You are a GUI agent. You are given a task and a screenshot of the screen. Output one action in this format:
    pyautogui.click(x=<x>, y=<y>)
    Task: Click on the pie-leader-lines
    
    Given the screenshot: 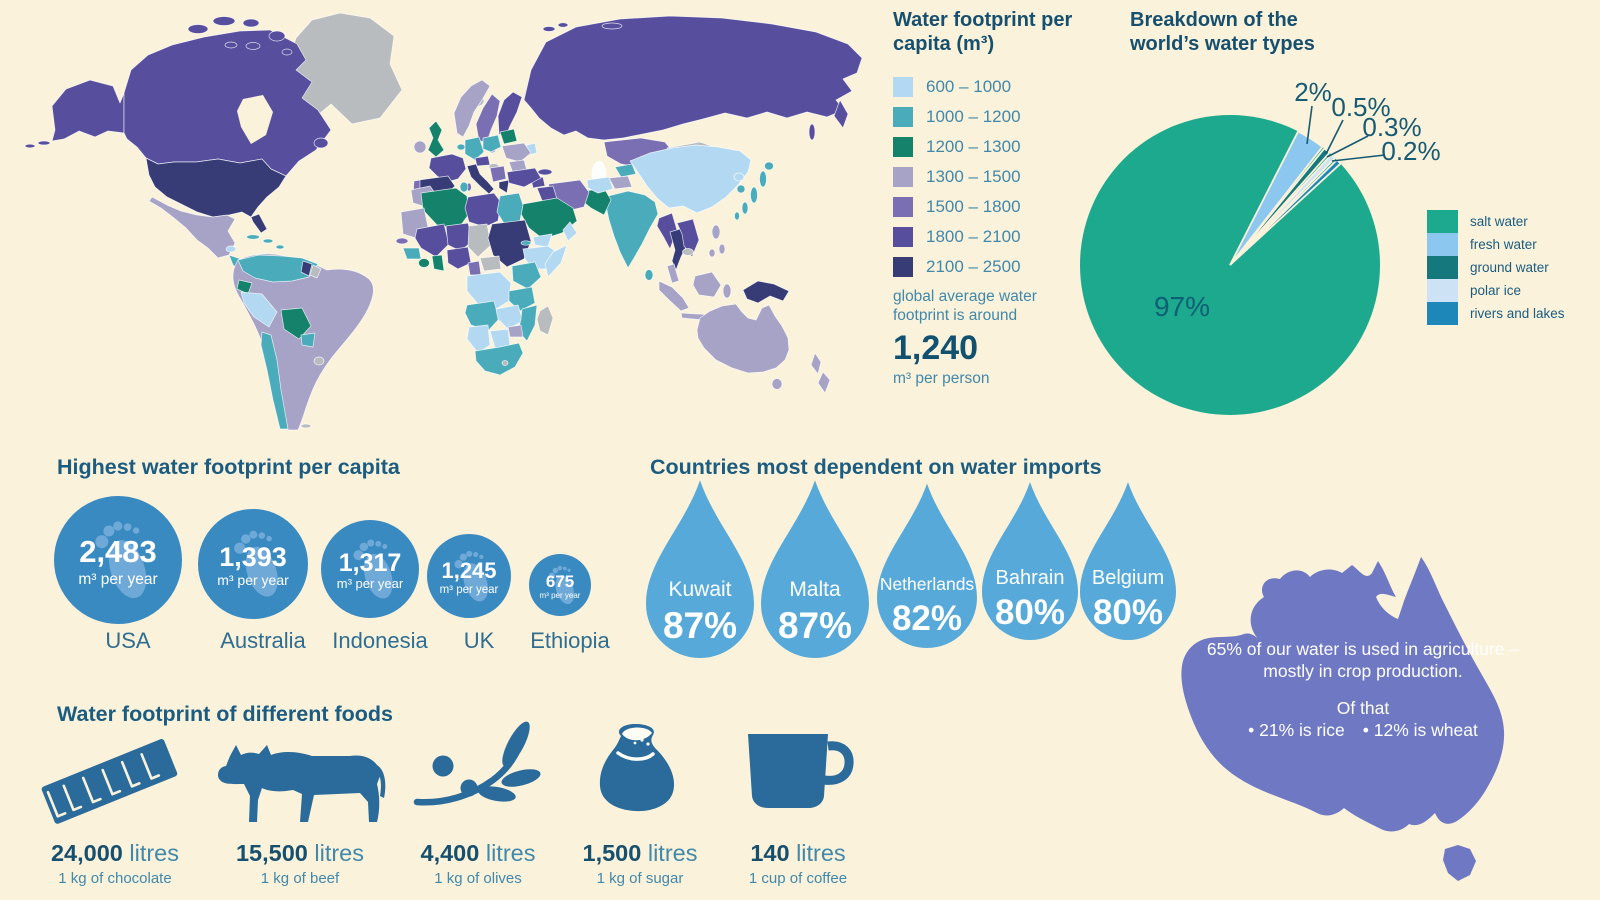 What is the action you would take?
    pyautogui.click(x=1346, y=133)
    